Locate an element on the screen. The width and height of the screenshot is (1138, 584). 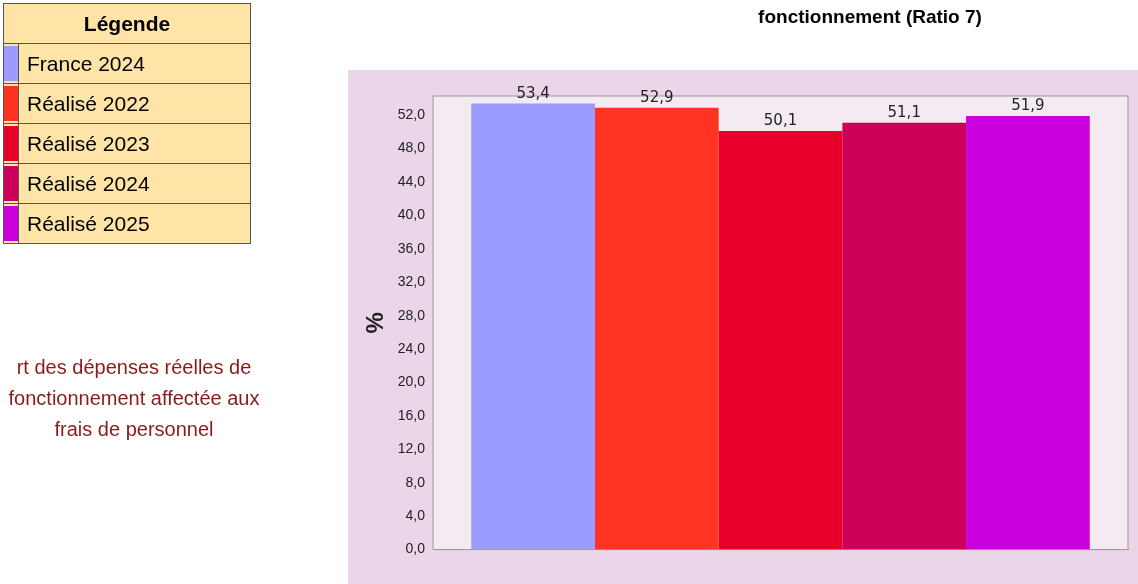
legend-label: France 2024 is located at coordinates (134, 63).